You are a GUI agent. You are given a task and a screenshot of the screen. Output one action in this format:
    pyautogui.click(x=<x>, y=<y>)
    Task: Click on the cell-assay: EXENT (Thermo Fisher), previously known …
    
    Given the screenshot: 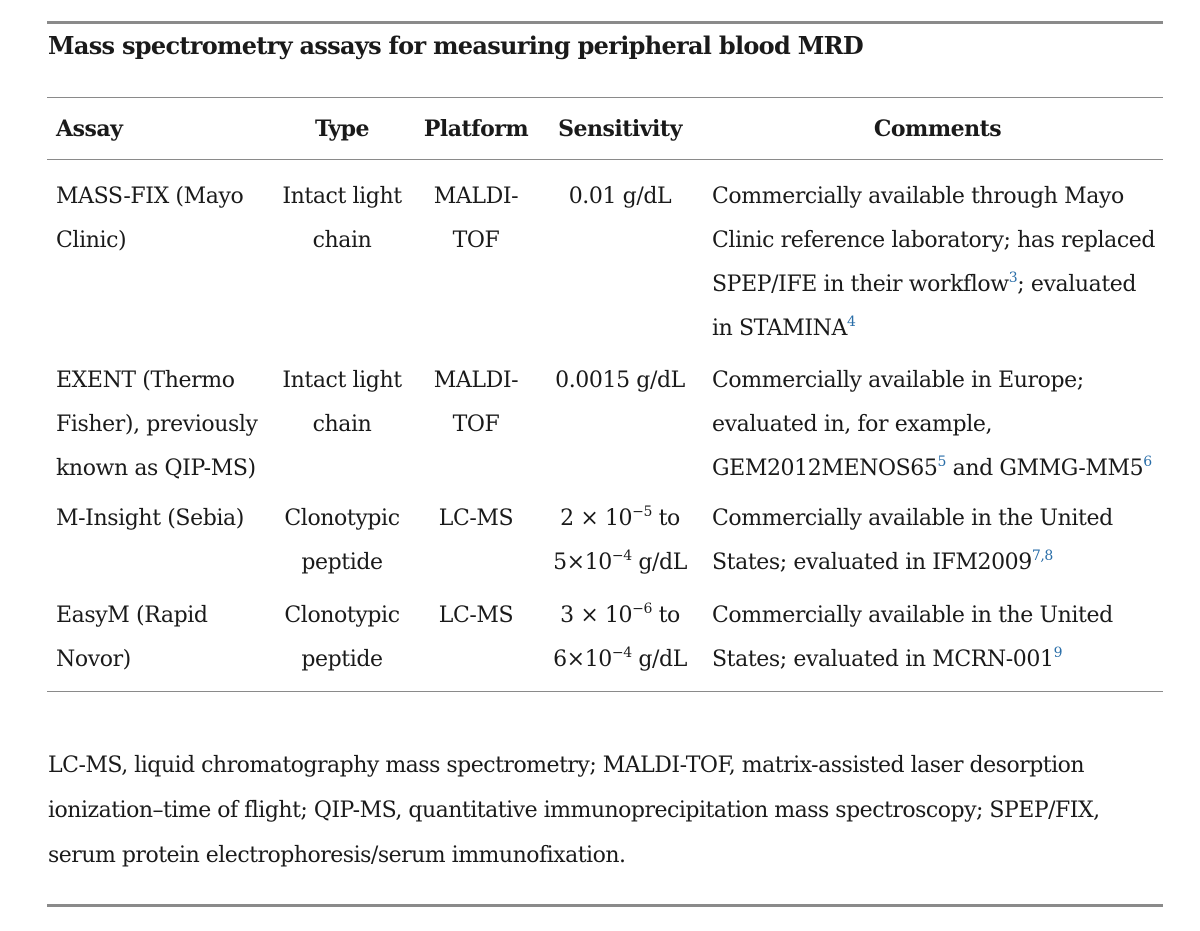 What is the action you would take?
    pyautogui.click(x=158, y=424)
    